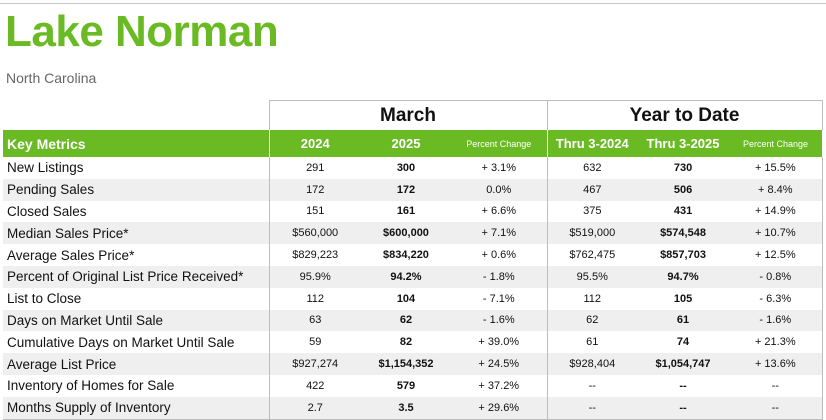  I want to click on value-march-2024: 151, so click(314, 211).